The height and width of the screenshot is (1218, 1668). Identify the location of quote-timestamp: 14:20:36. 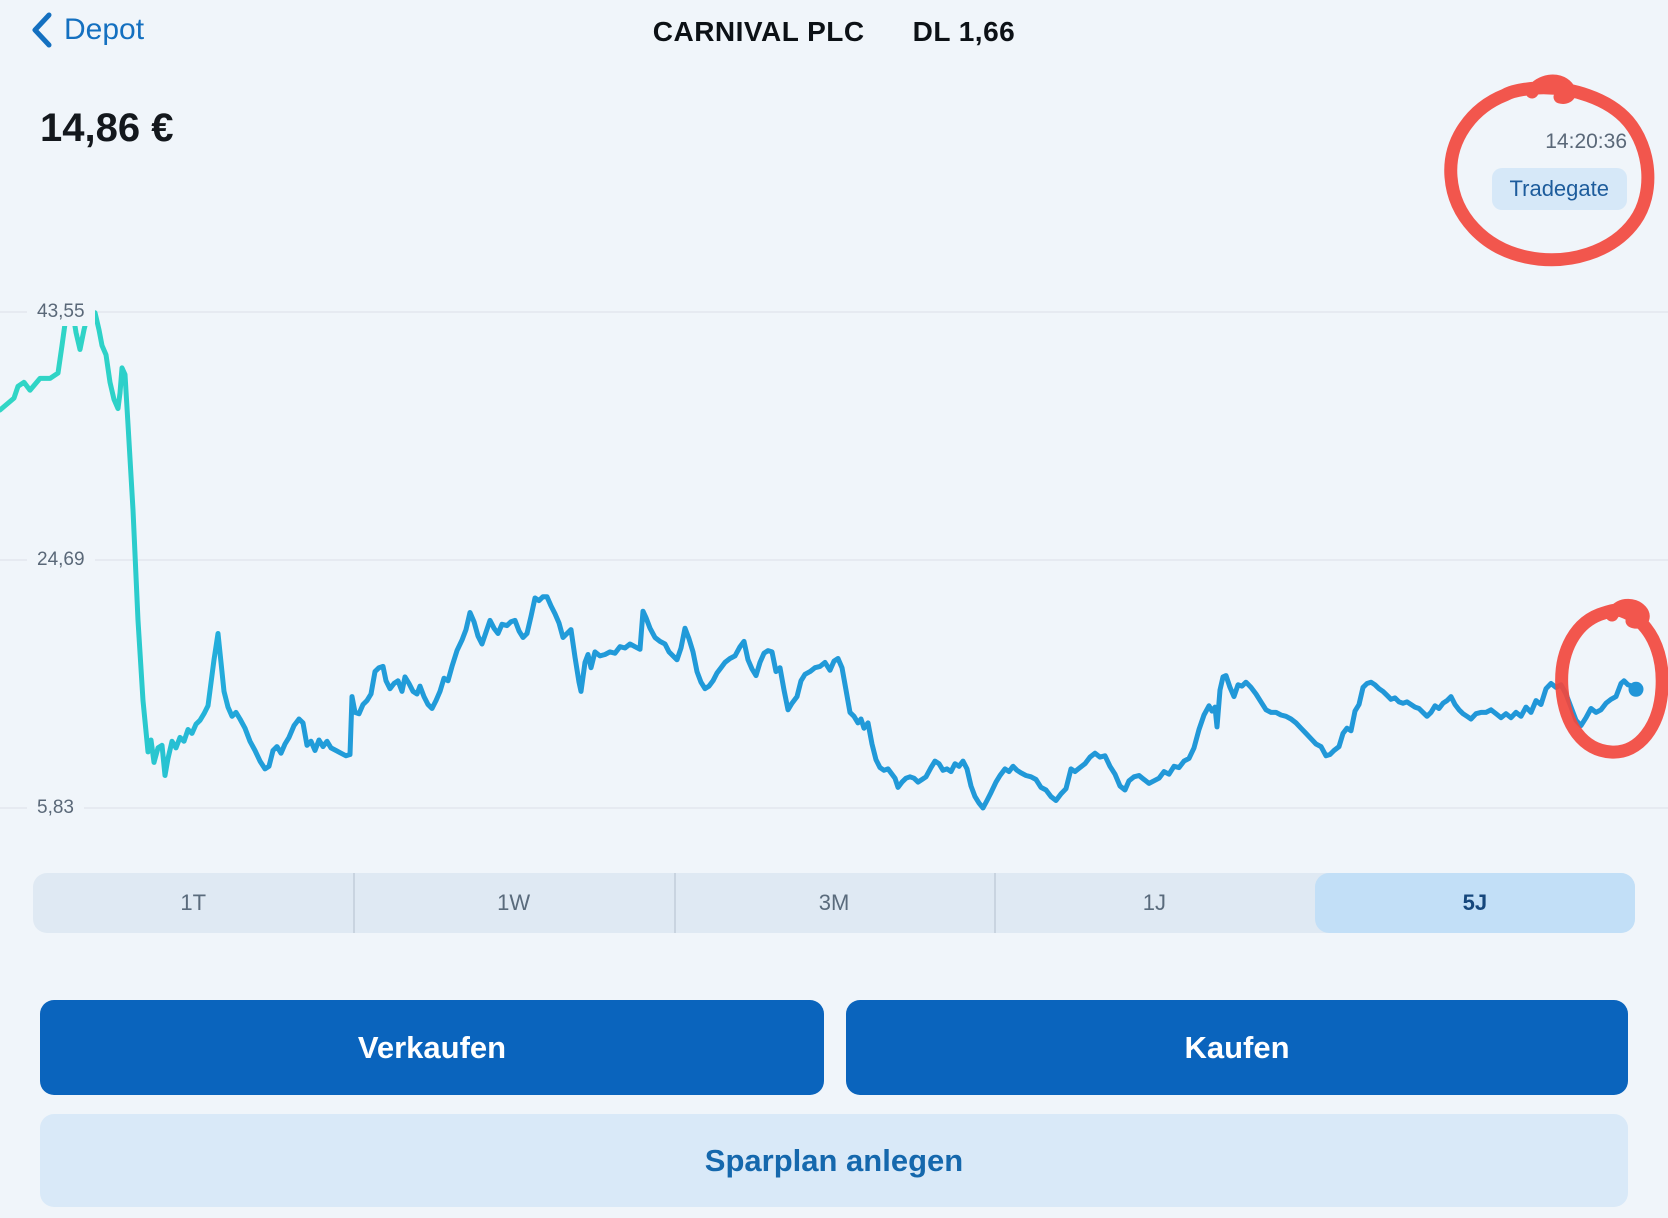
(1586, 141).